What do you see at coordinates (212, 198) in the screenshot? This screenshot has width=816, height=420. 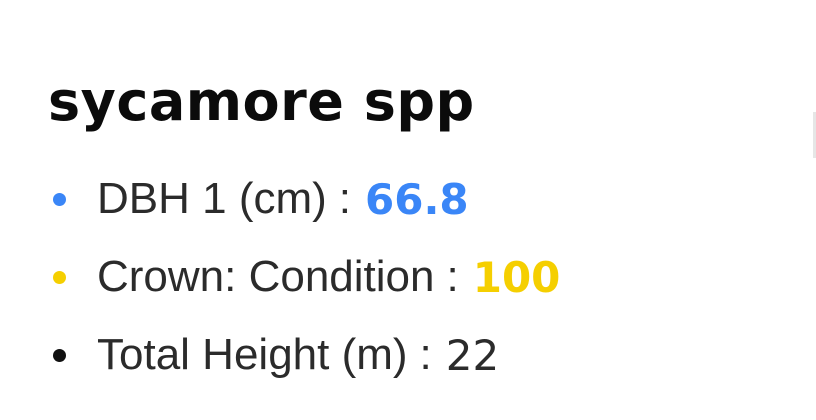 I see `attribute-label: DBH 1 (cm)` at bounding box center [212, 198].